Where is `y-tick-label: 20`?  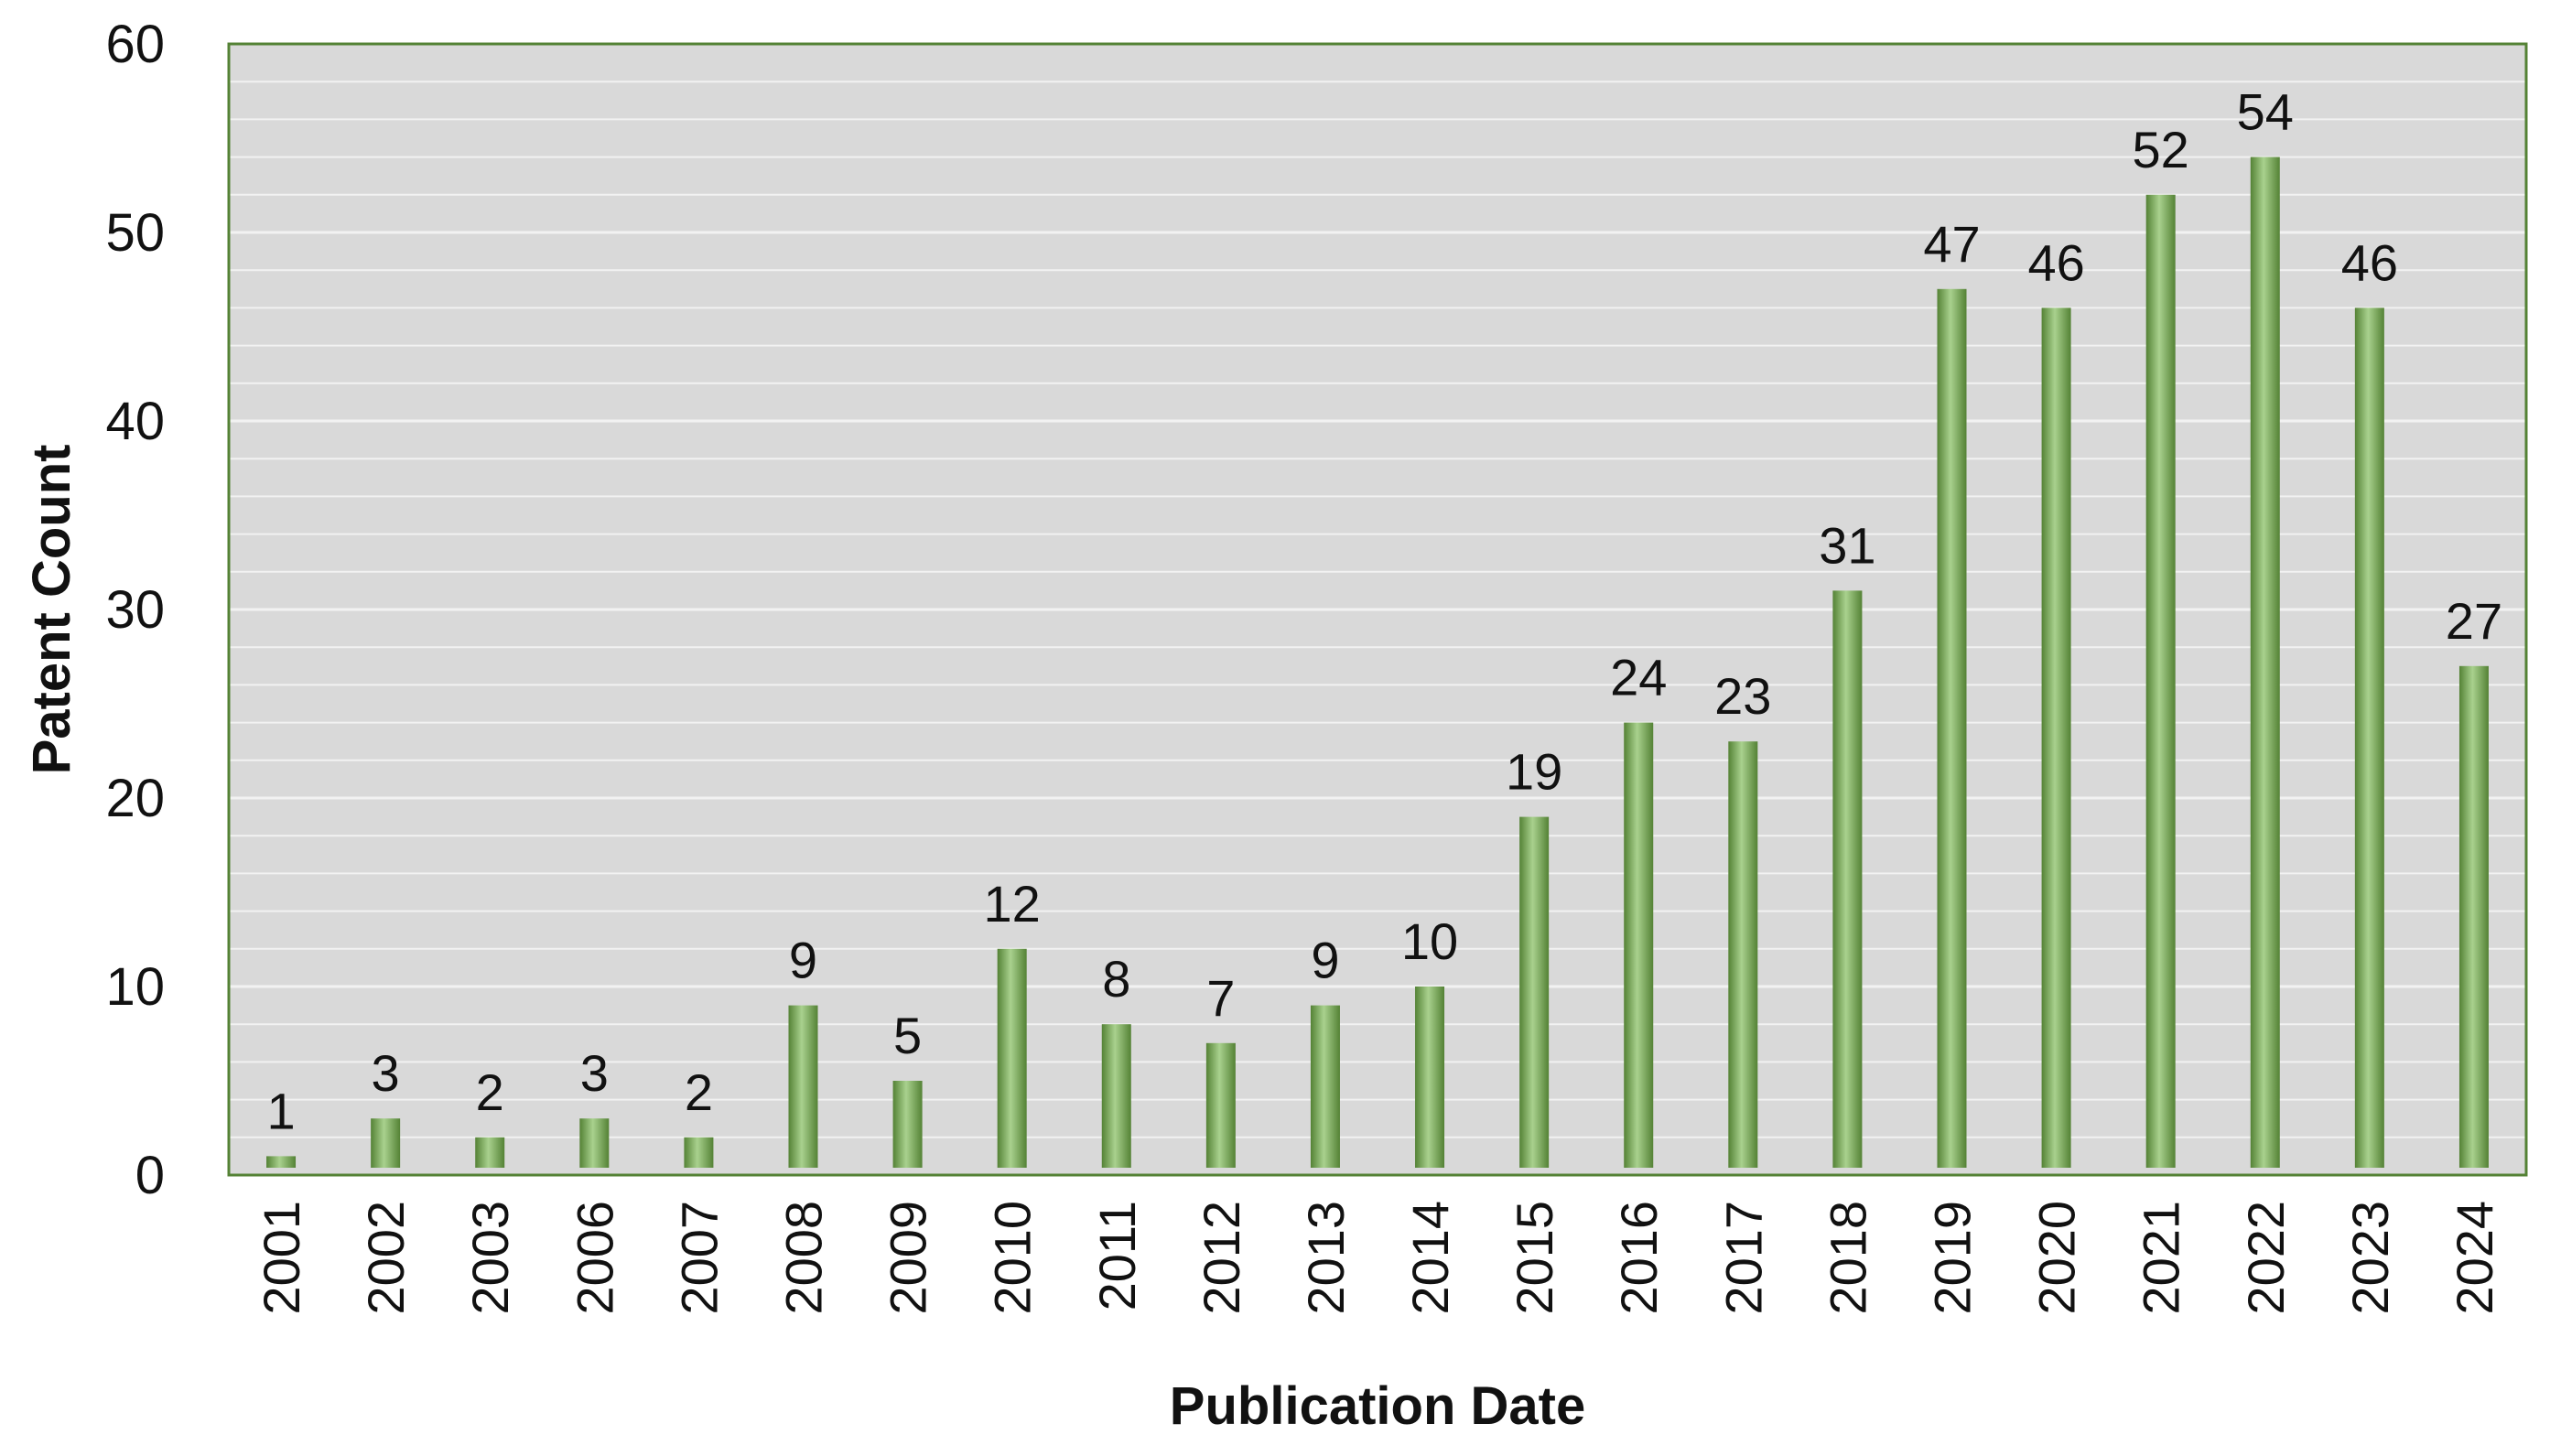 y-tick-label: 20 is located at coordinates (135, 798).